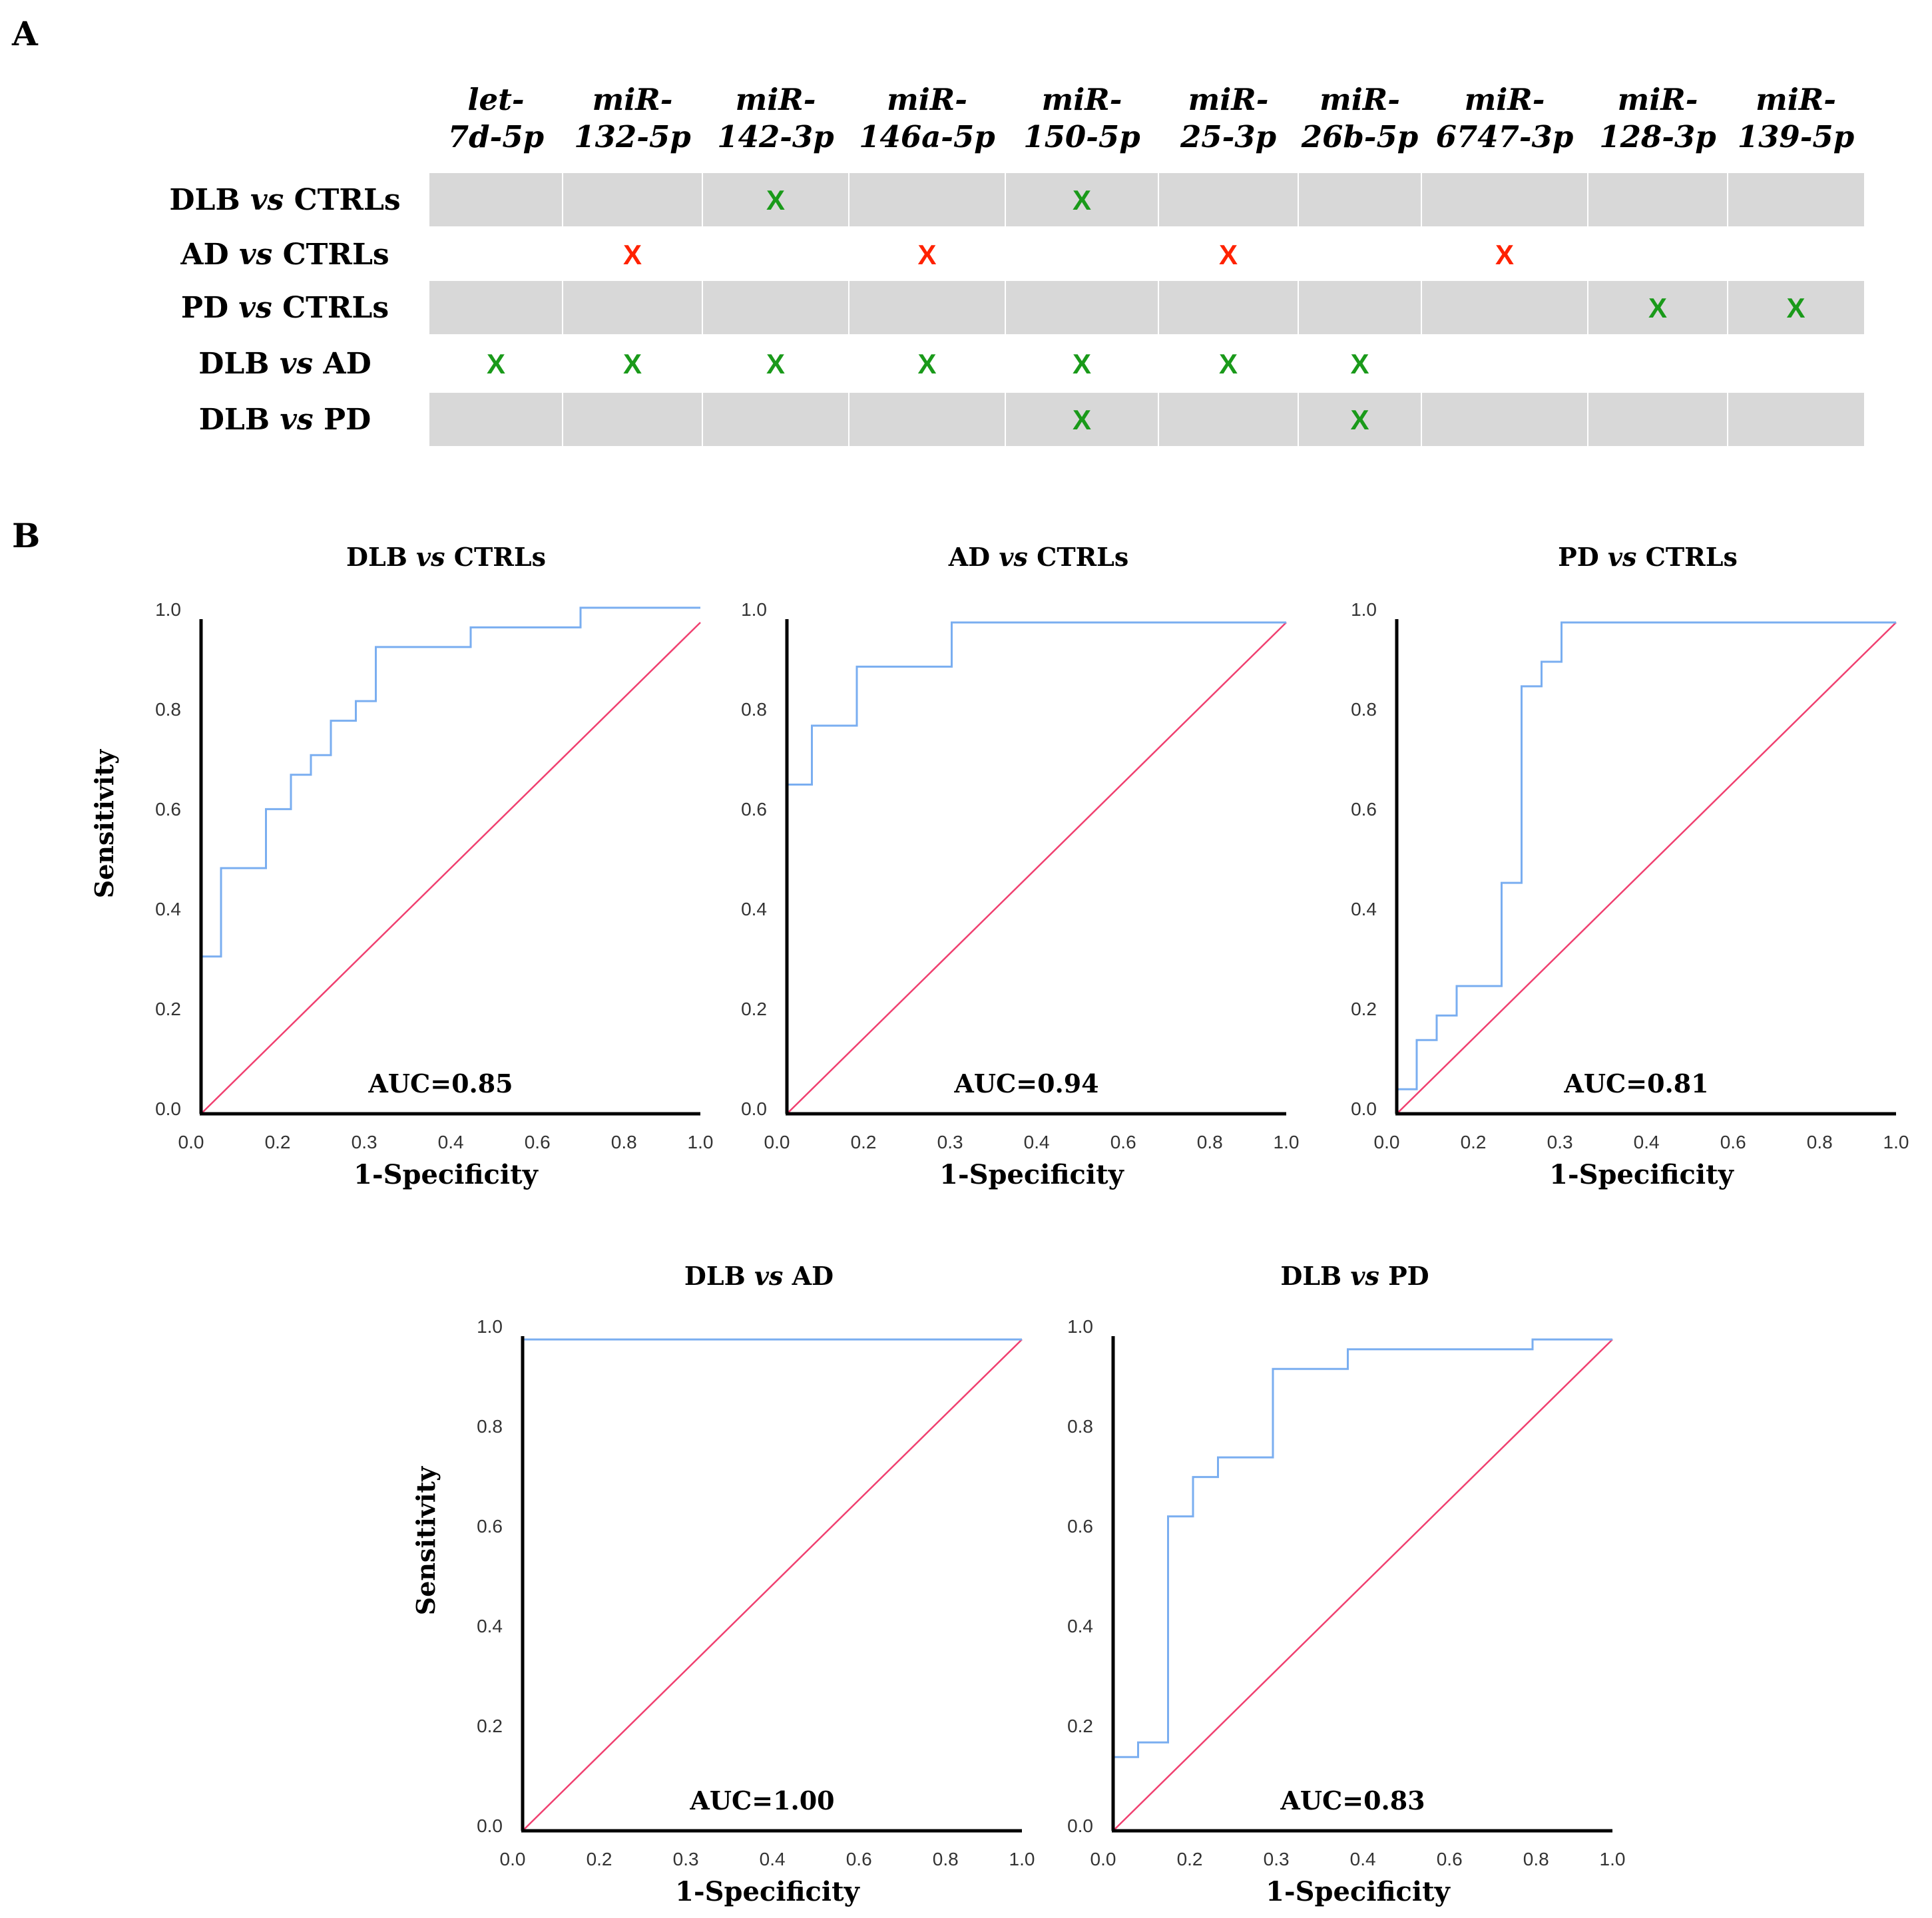  I want to click on row-label: DLB vs CTRLs, so click(284, 200).